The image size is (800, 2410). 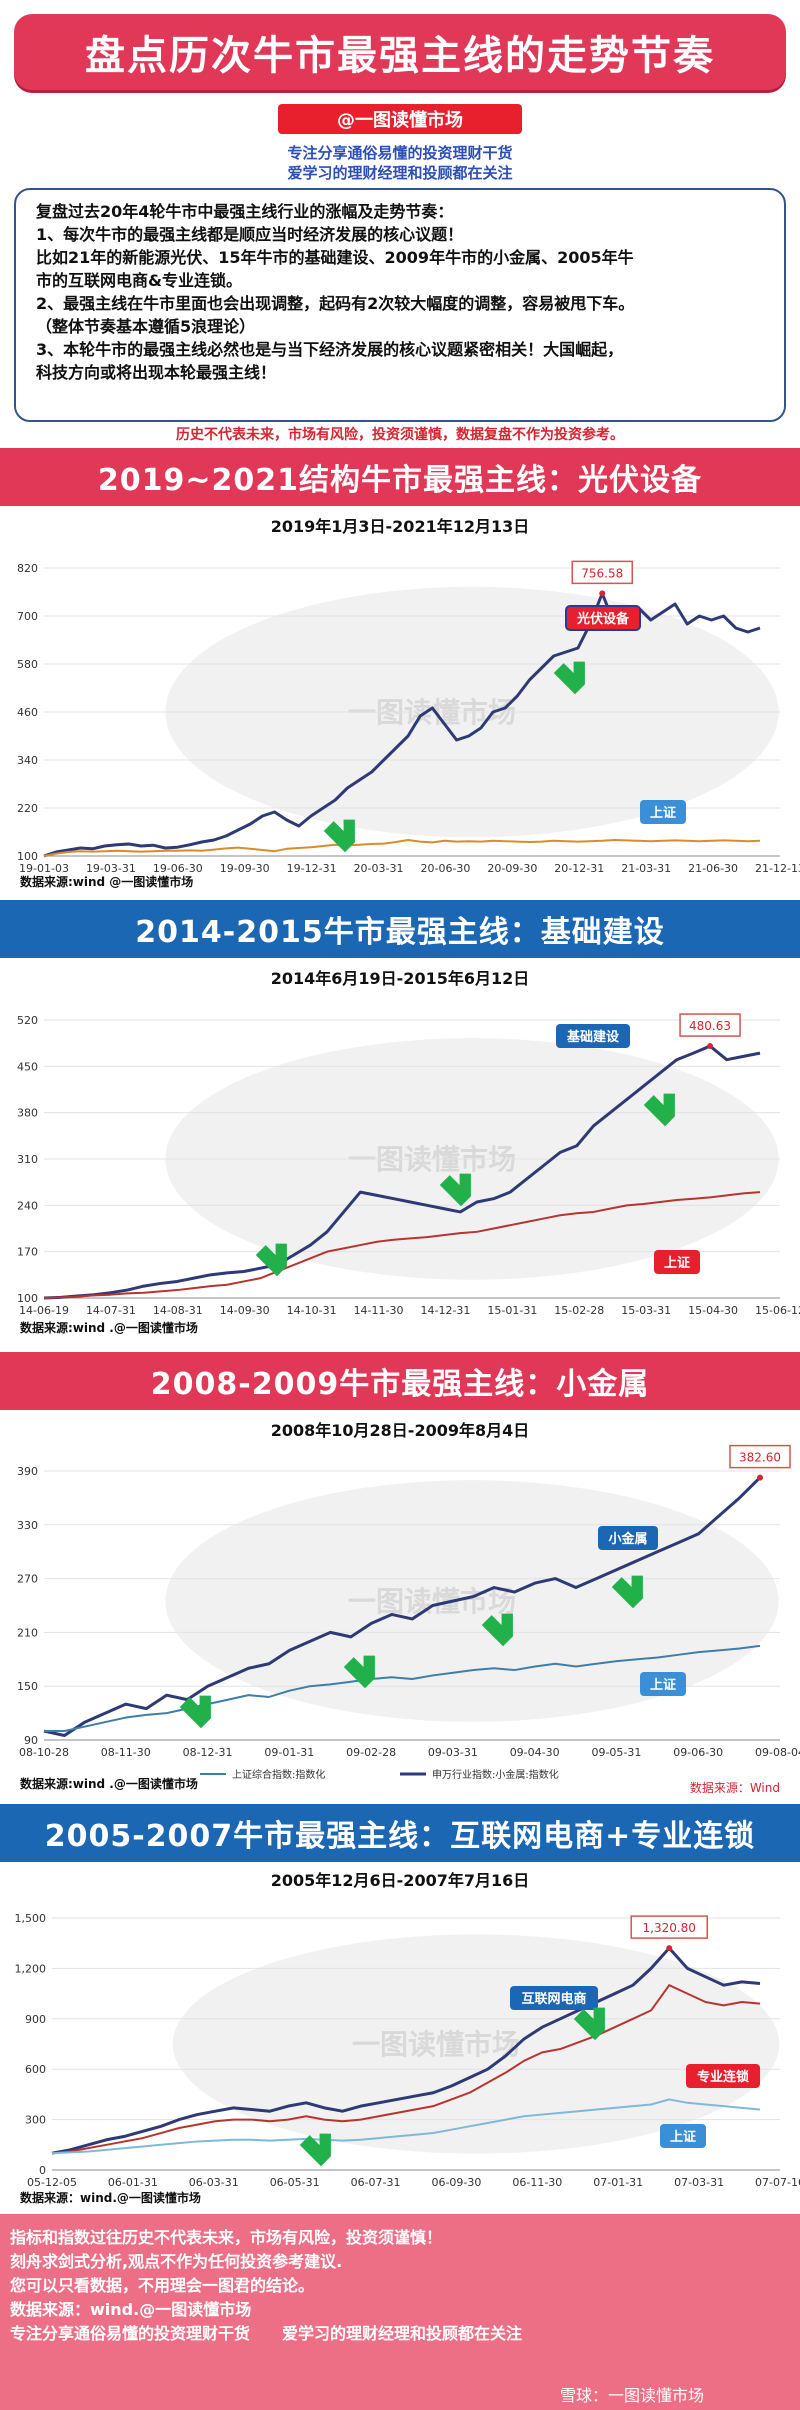 What do you see at coordinates (156, 372) in the screenshot?
I see `intro-line: 科技方向或将出现本轮最强主线！` at bounding box center [156, 372].